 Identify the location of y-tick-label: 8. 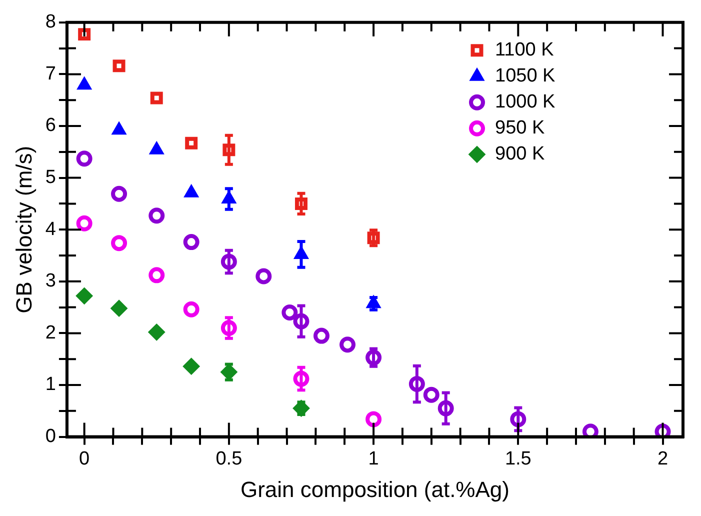
(50, 22).